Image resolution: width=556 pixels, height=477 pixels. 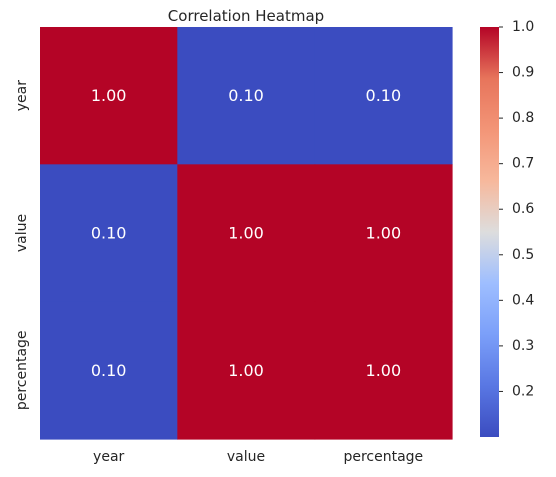 I want to click on colorbar-tick-label: 0.2, so click(x=523, y=391).